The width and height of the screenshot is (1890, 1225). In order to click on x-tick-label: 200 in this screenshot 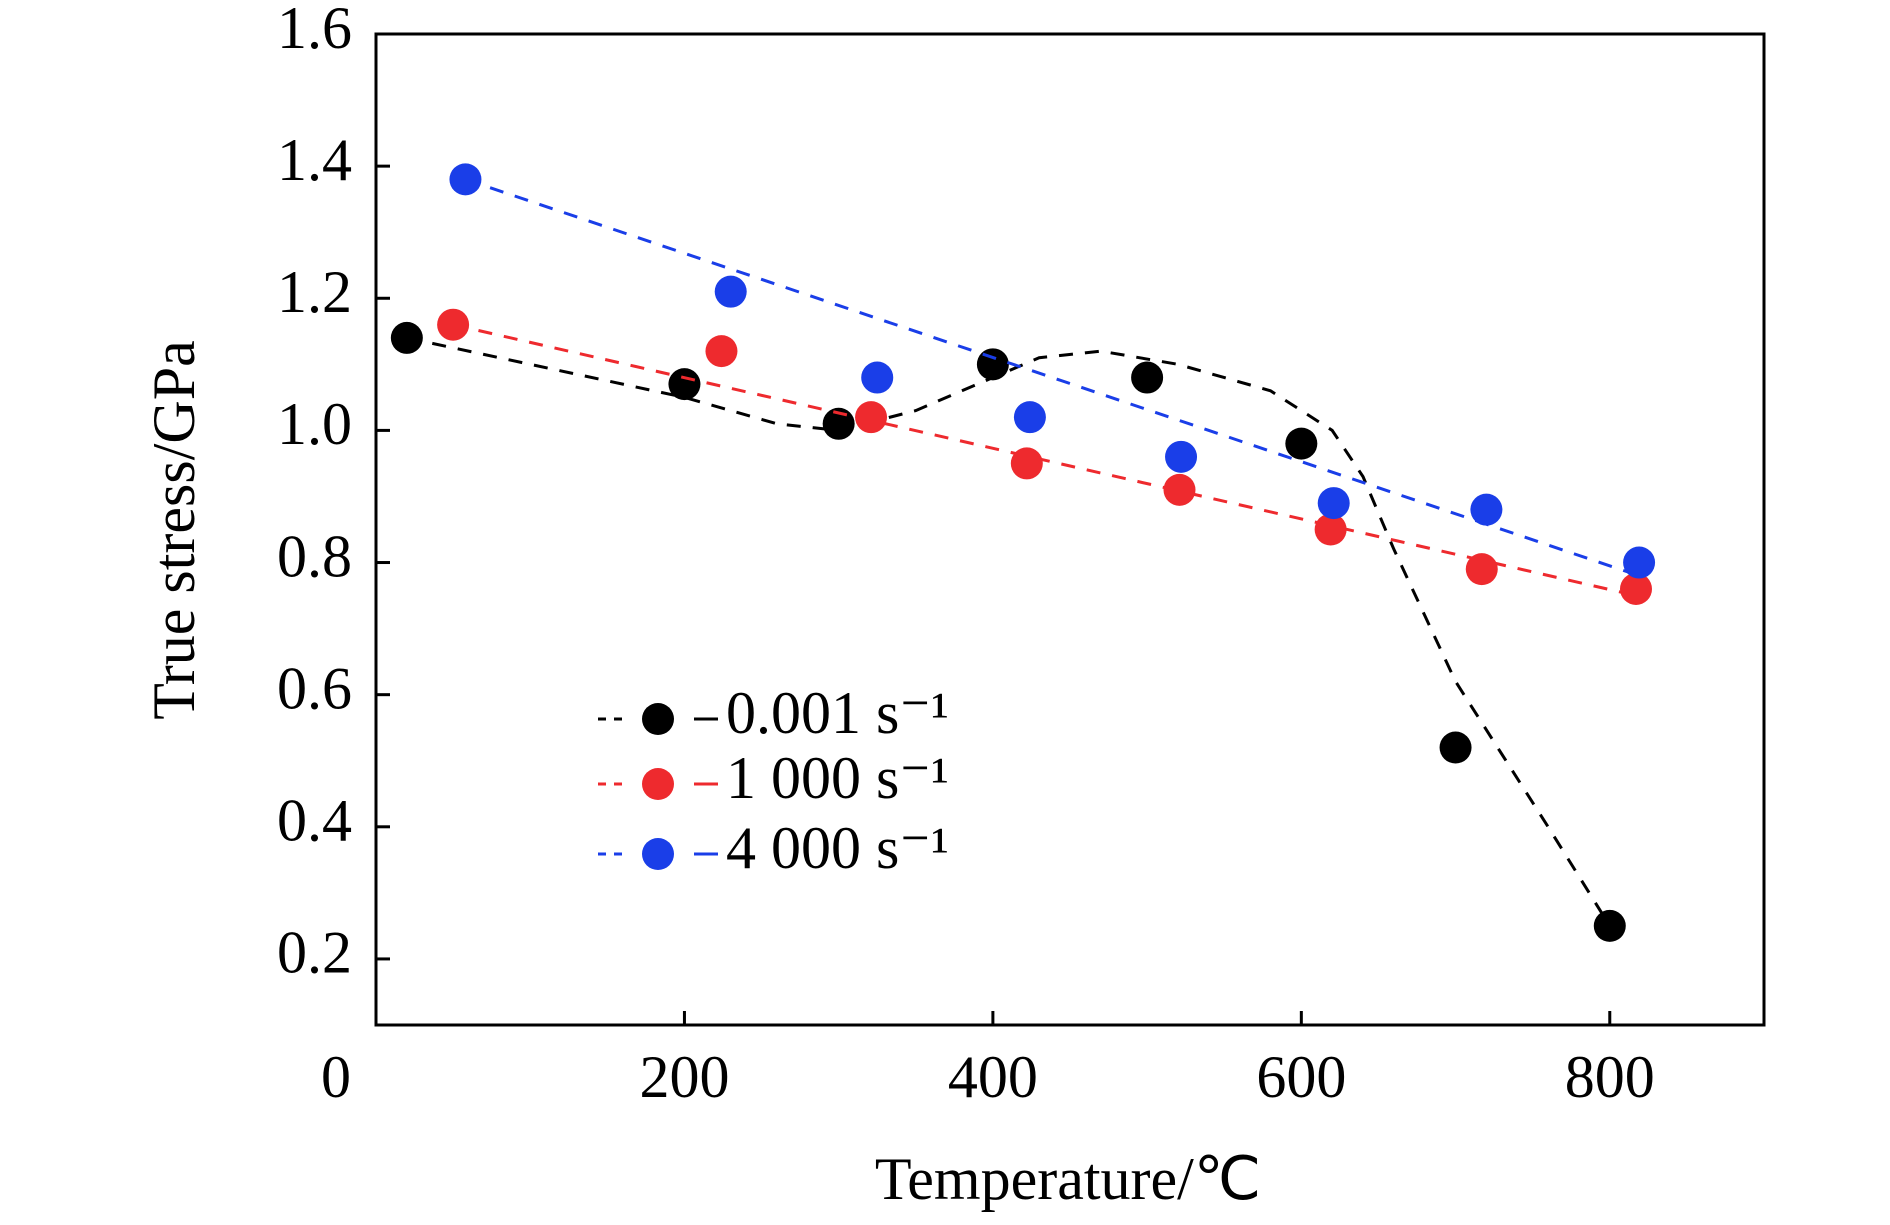, I will do `click(684, 1077)`.